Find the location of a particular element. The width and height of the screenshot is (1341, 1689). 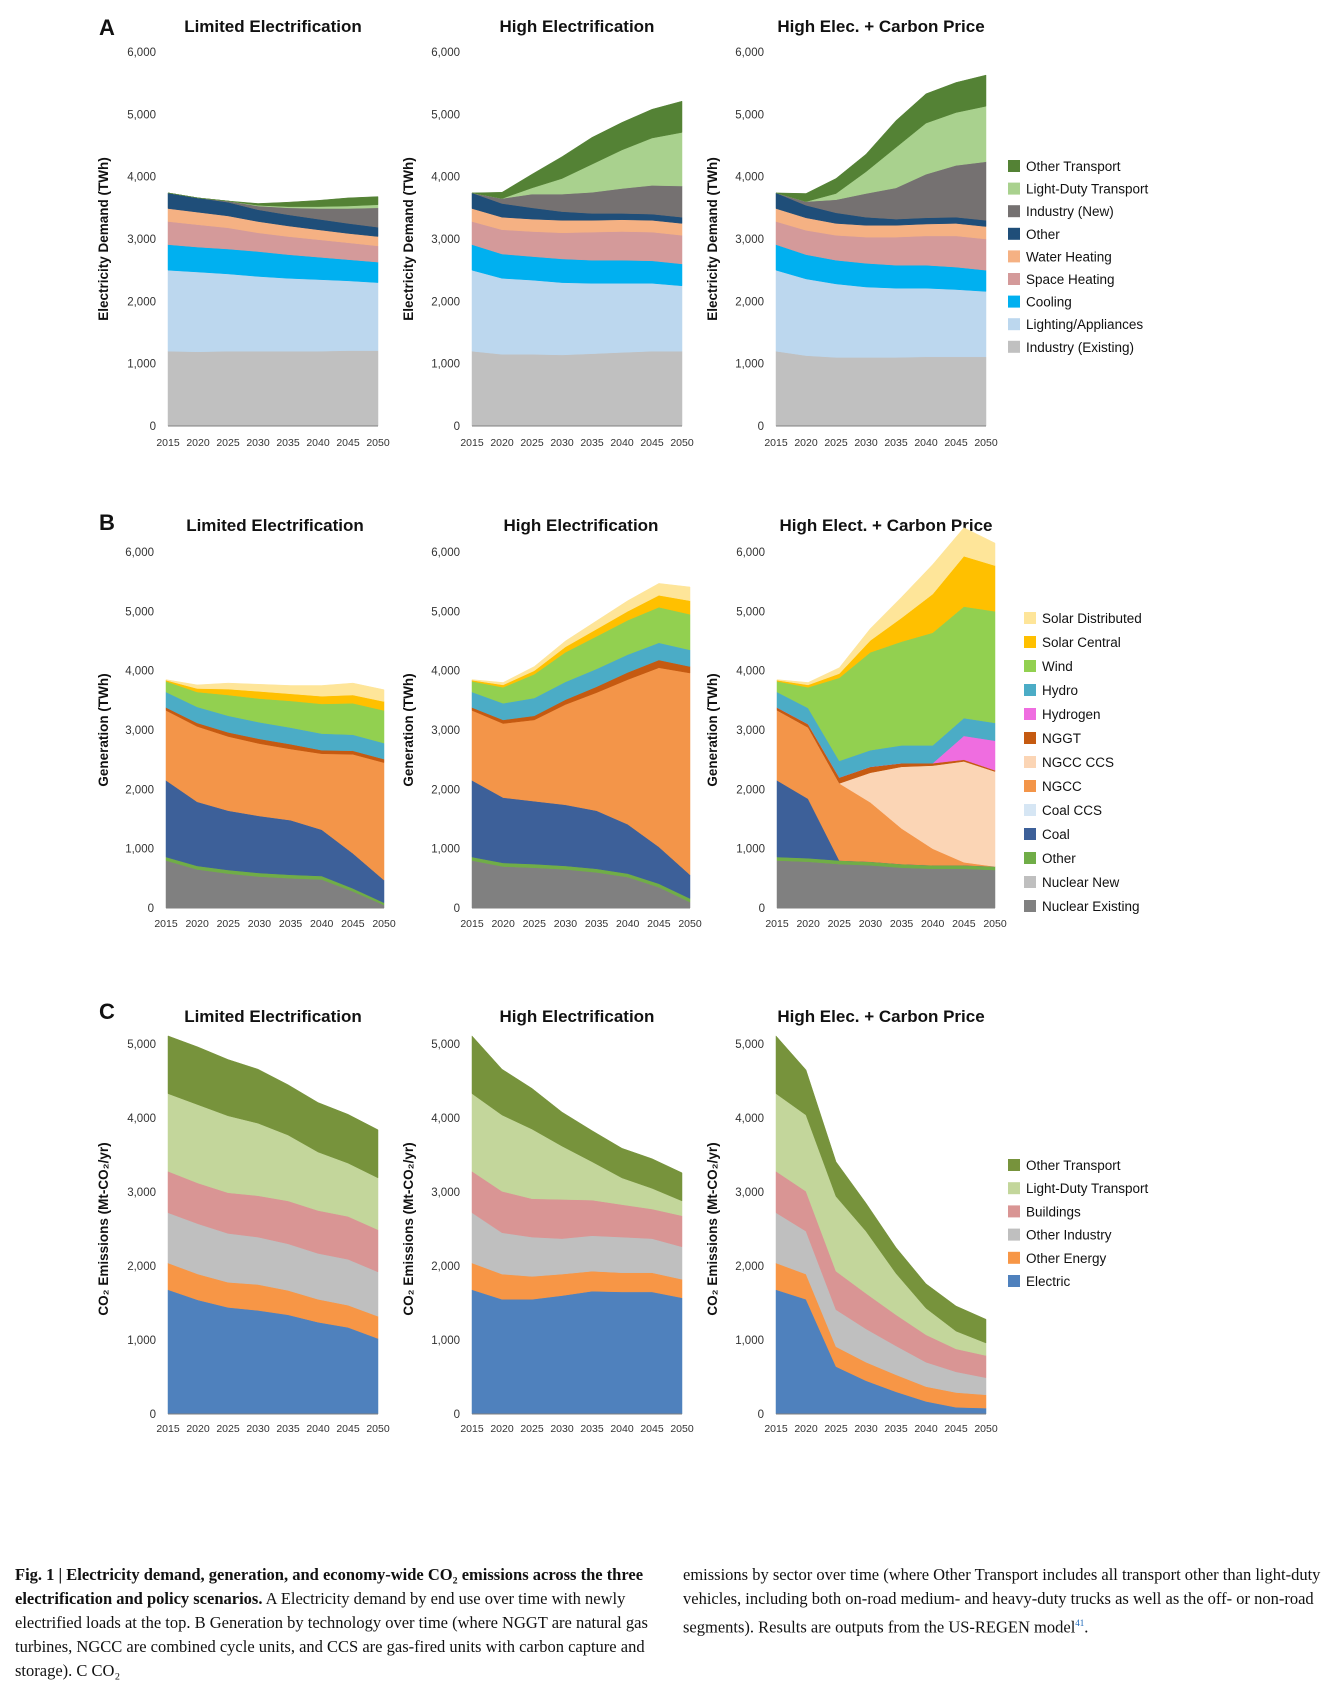

y-axis-label: Generation (TWh) is located at coordinates (712, 729).